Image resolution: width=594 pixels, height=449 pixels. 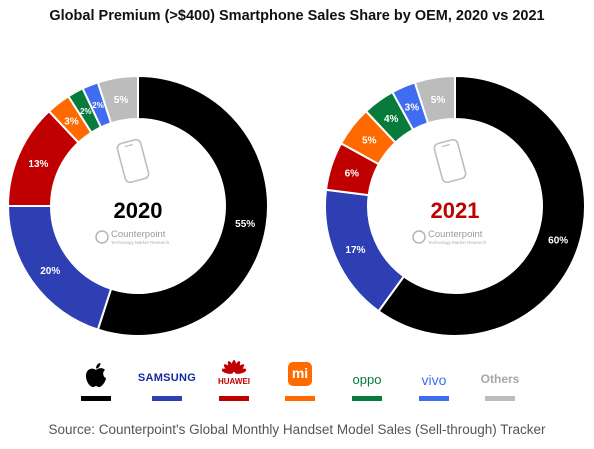 I want to click on legend-logo-text: oppo, so click(x=367, y=379).